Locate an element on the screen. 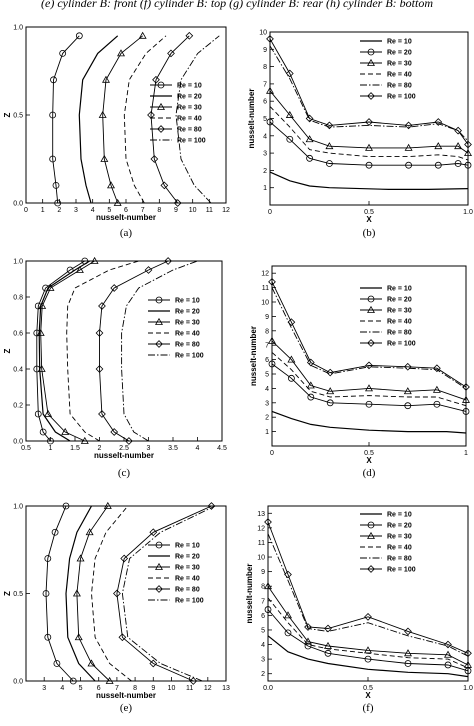 Image resolution: width=474 pixels, height=726 pixels. y-tick-label: 1.0 is located at coordinates (18, 507).